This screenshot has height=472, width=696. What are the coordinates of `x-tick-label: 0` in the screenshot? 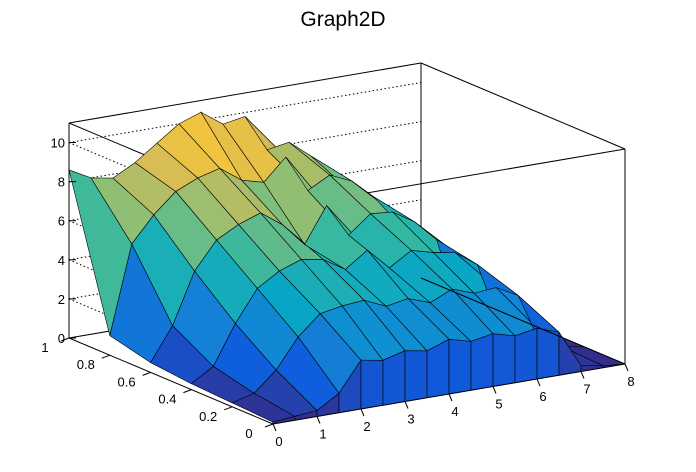 It's located at (278, 441).